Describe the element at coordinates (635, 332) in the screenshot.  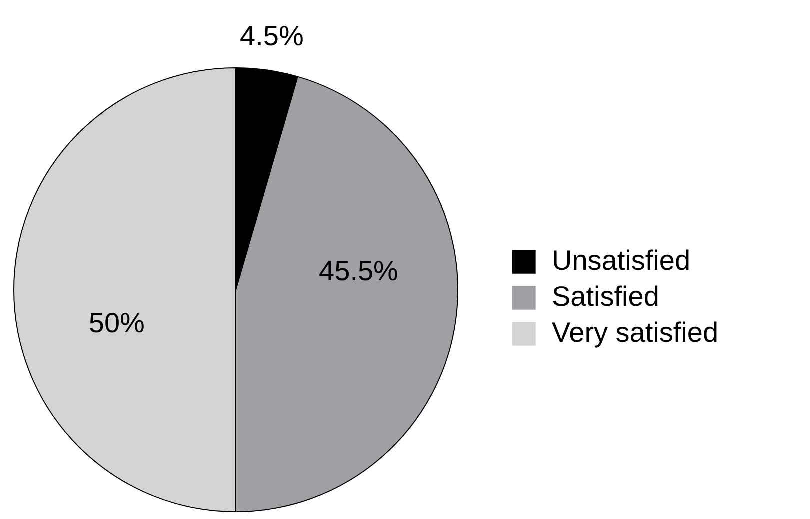
I see `legend-label: Very satisfied` at that location.